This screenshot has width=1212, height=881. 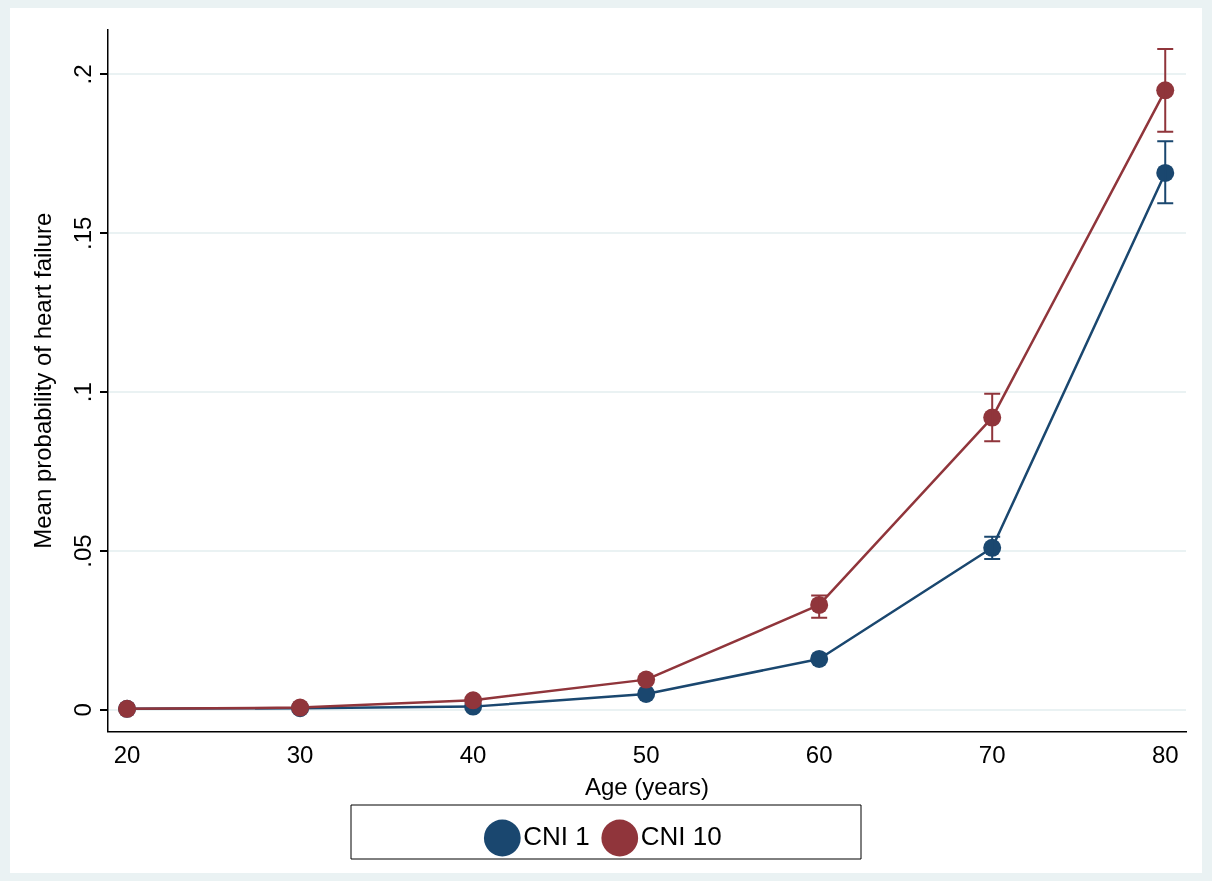 I want to click on x-tick-label: 50, so click(x=646, y=755).